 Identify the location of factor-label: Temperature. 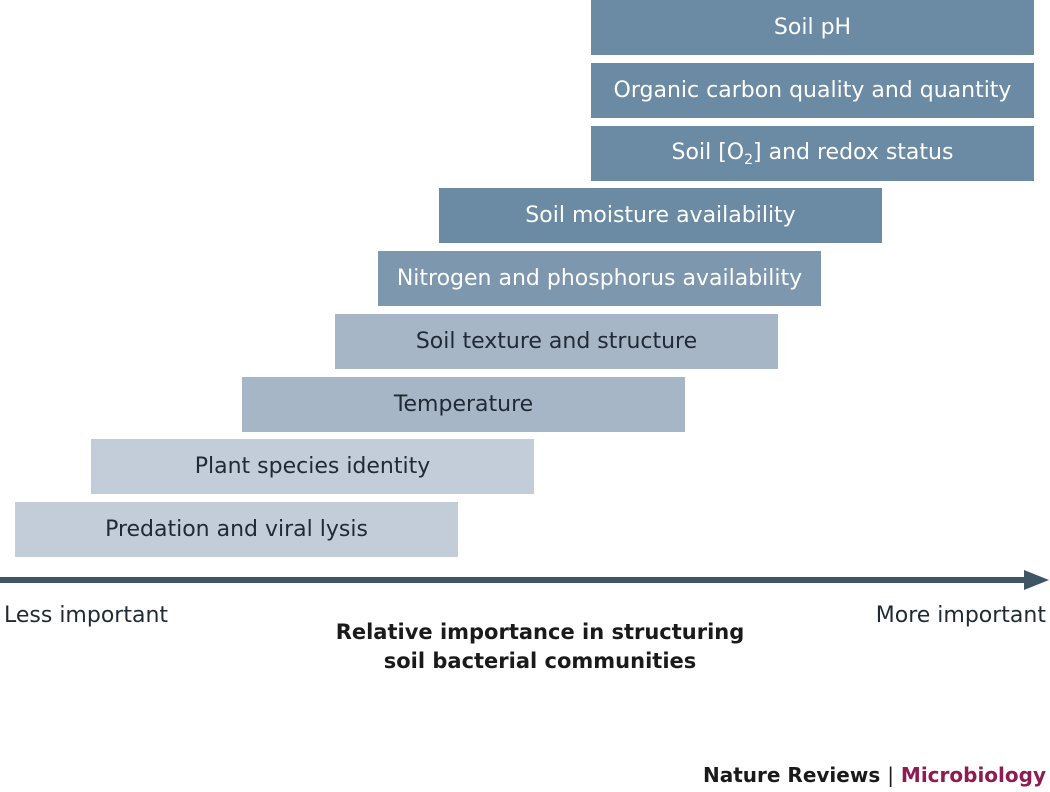
(463, 404).